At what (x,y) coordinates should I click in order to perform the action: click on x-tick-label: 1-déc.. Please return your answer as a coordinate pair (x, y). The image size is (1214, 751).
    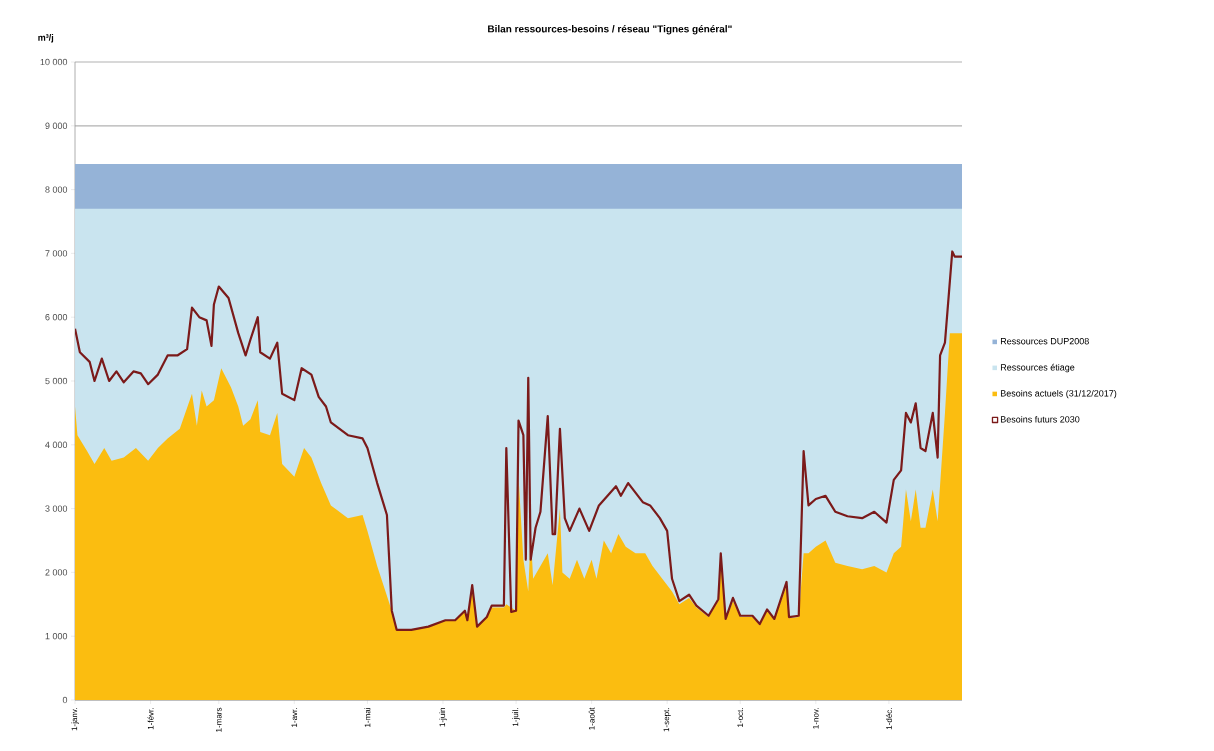
    Looking at the image, I should click on (888, 719).